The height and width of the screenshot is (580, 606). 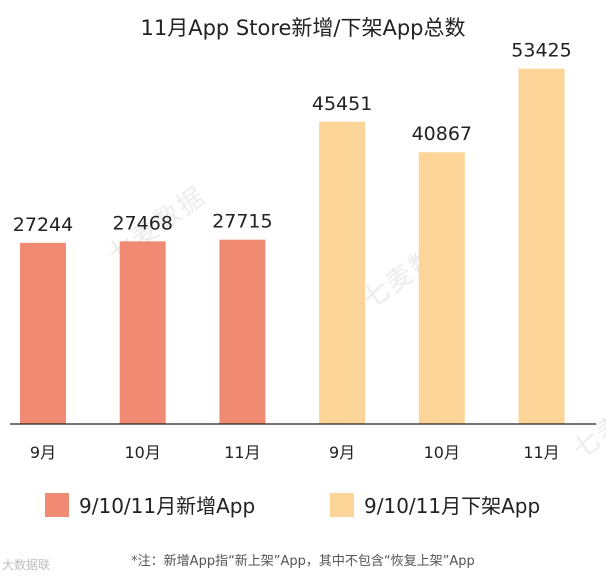 I want to click on footnote: *注：新增App指“新上架”App，其中不包含“恢复上架”App, so click(x=303, y=561).